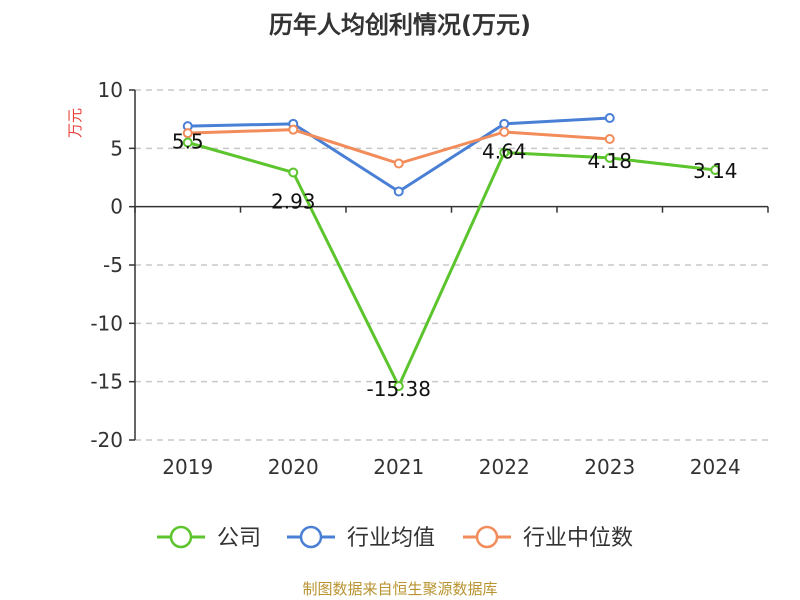 The image size is (800, 600). Describe the element at coordinates (391, 538) in the screenshot. I see `legend-label: 行业均值` at that location.